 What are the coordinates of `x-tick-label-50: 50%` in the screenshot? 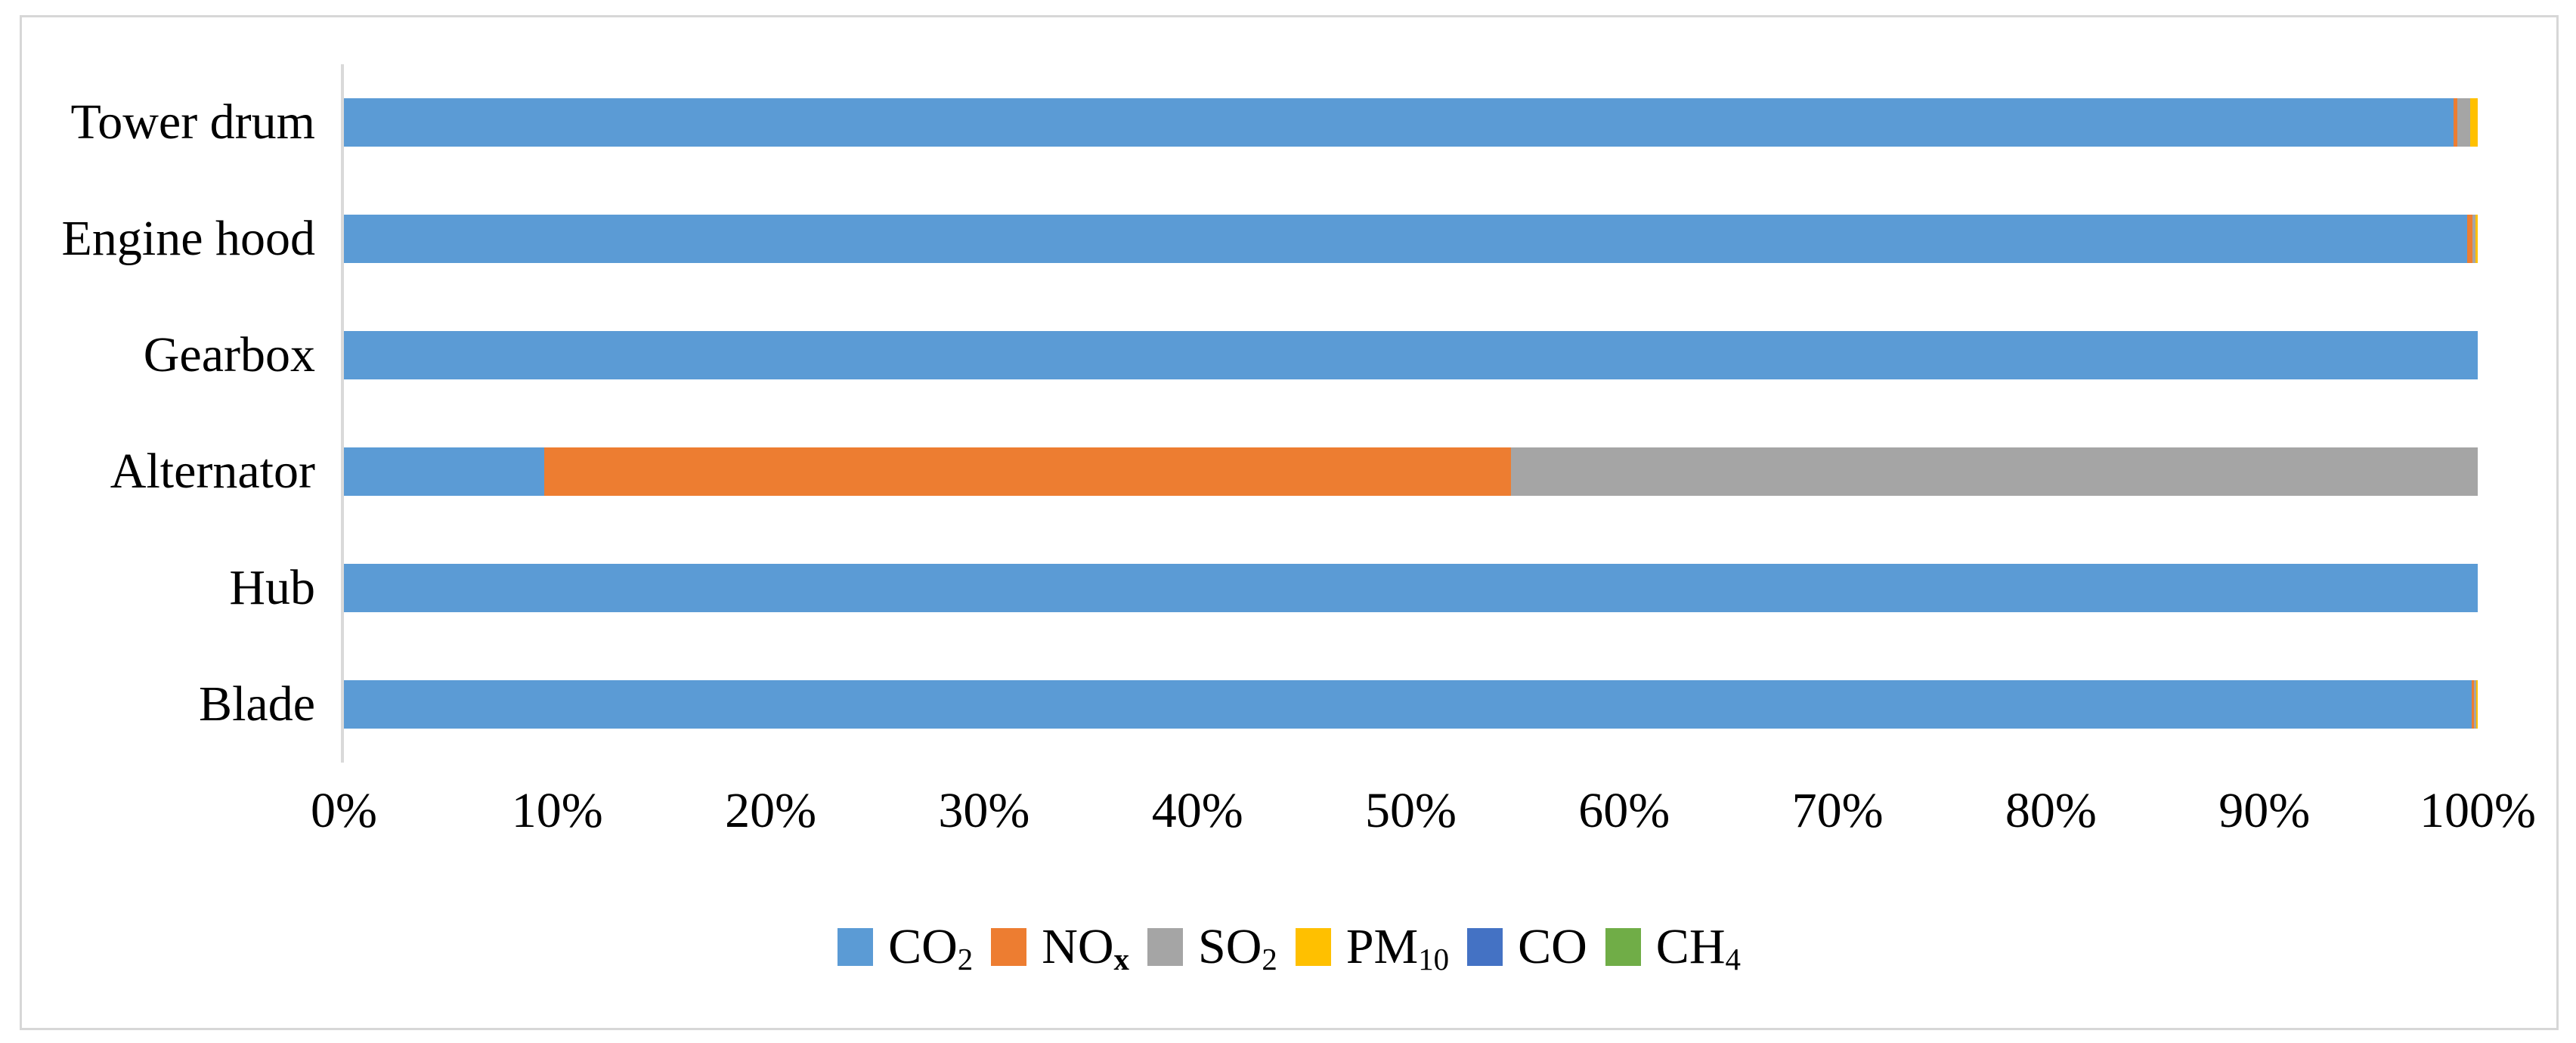 It's located at (1411, 810).